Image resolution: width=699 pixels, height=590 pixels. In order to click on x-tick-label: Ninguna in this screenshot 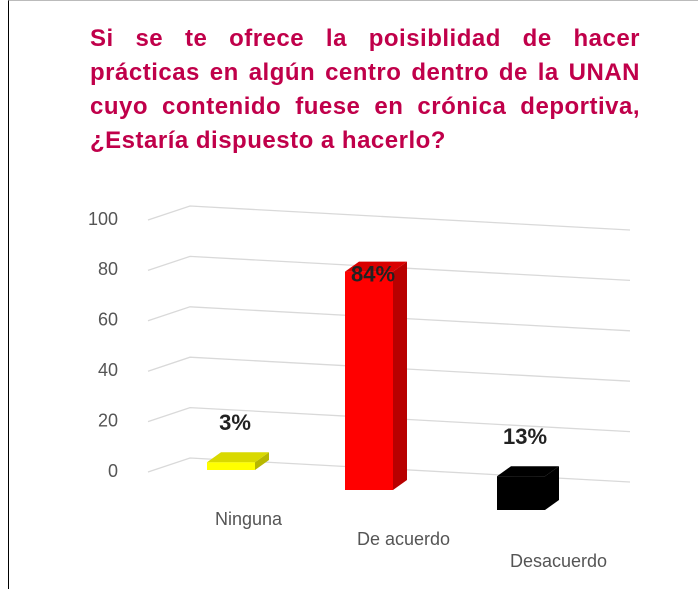, I will do `click(249, 519)`.